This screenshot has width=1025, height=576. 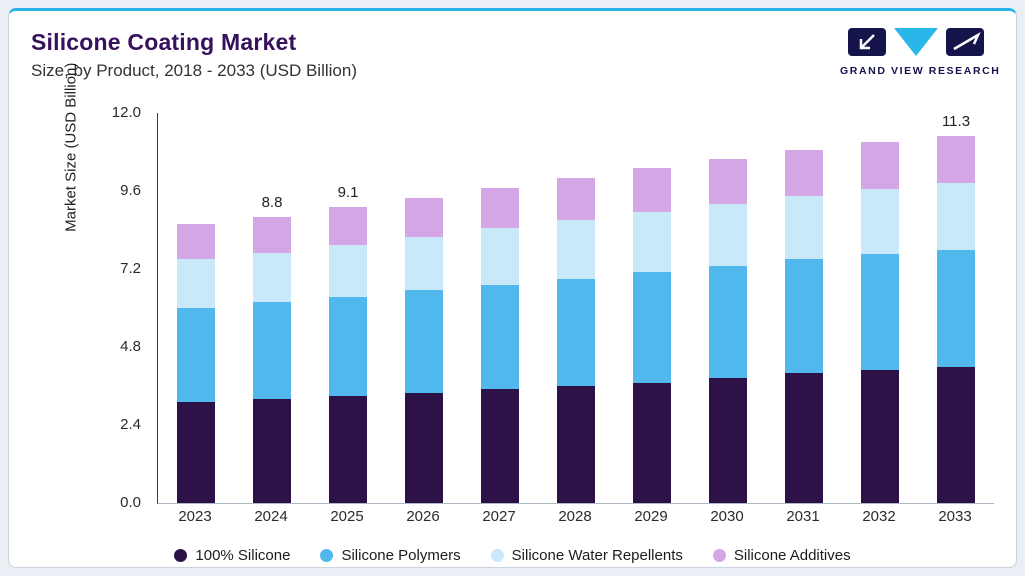 I want to click on legend-label: 100% Silicone, so click(x=243, y=555).